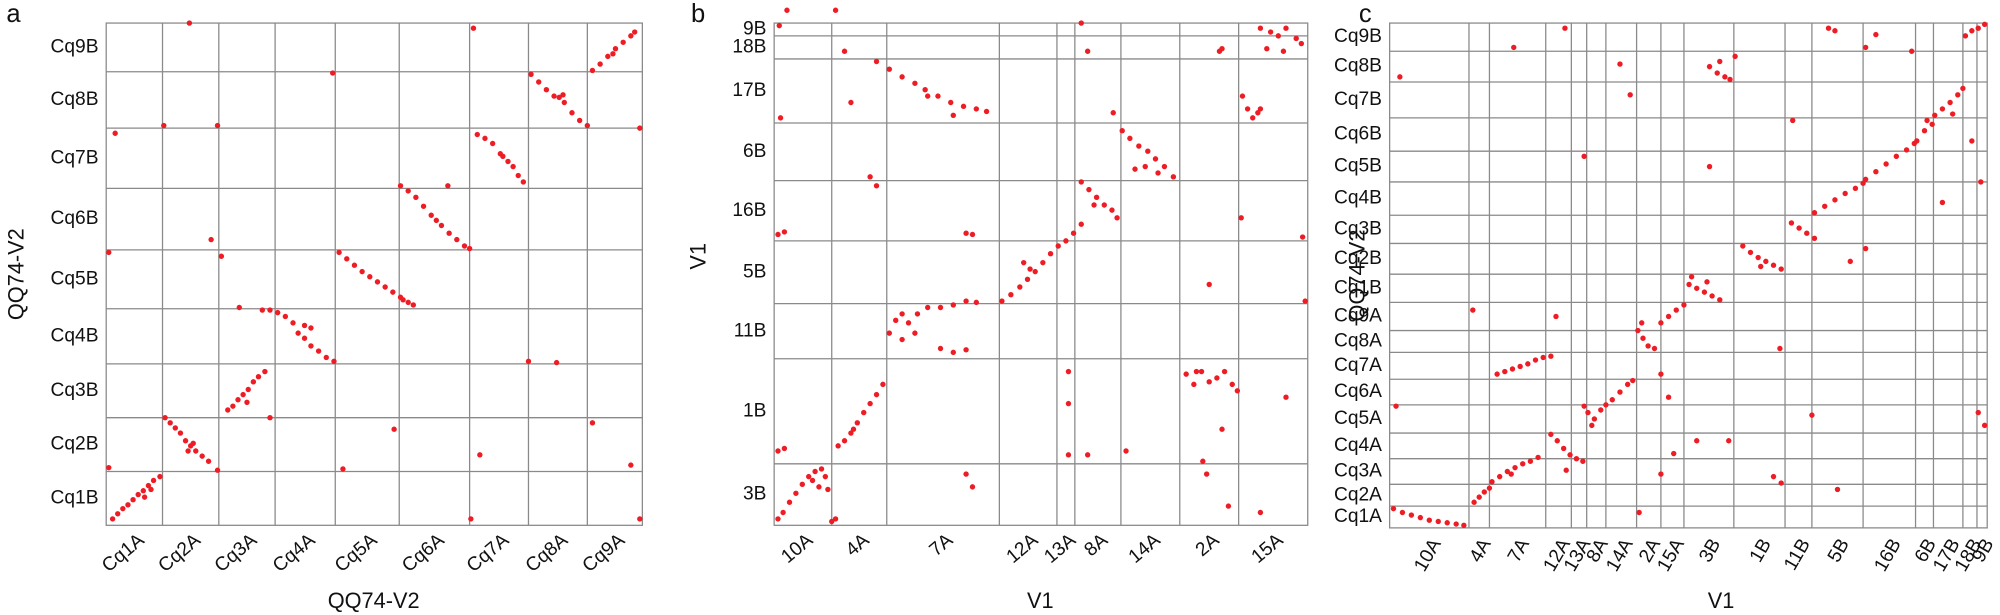  What do you see at coordinates (75, 335) in the screenshot?
I see `y-category-label: Cq4B` at bounding box center [75, 335].